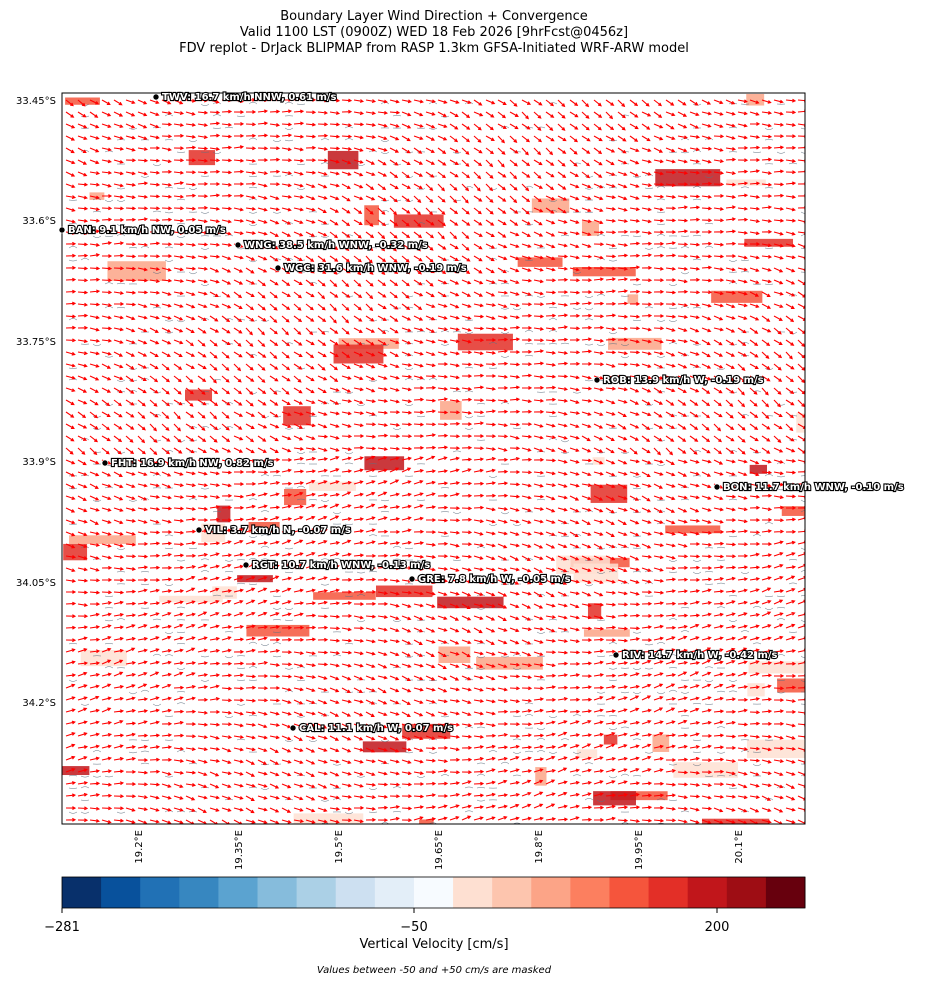 Image resolution: width=935 pixels, height=984 pixels. I want to click on y-tick-label: 33.45°S, so click(36, 101).